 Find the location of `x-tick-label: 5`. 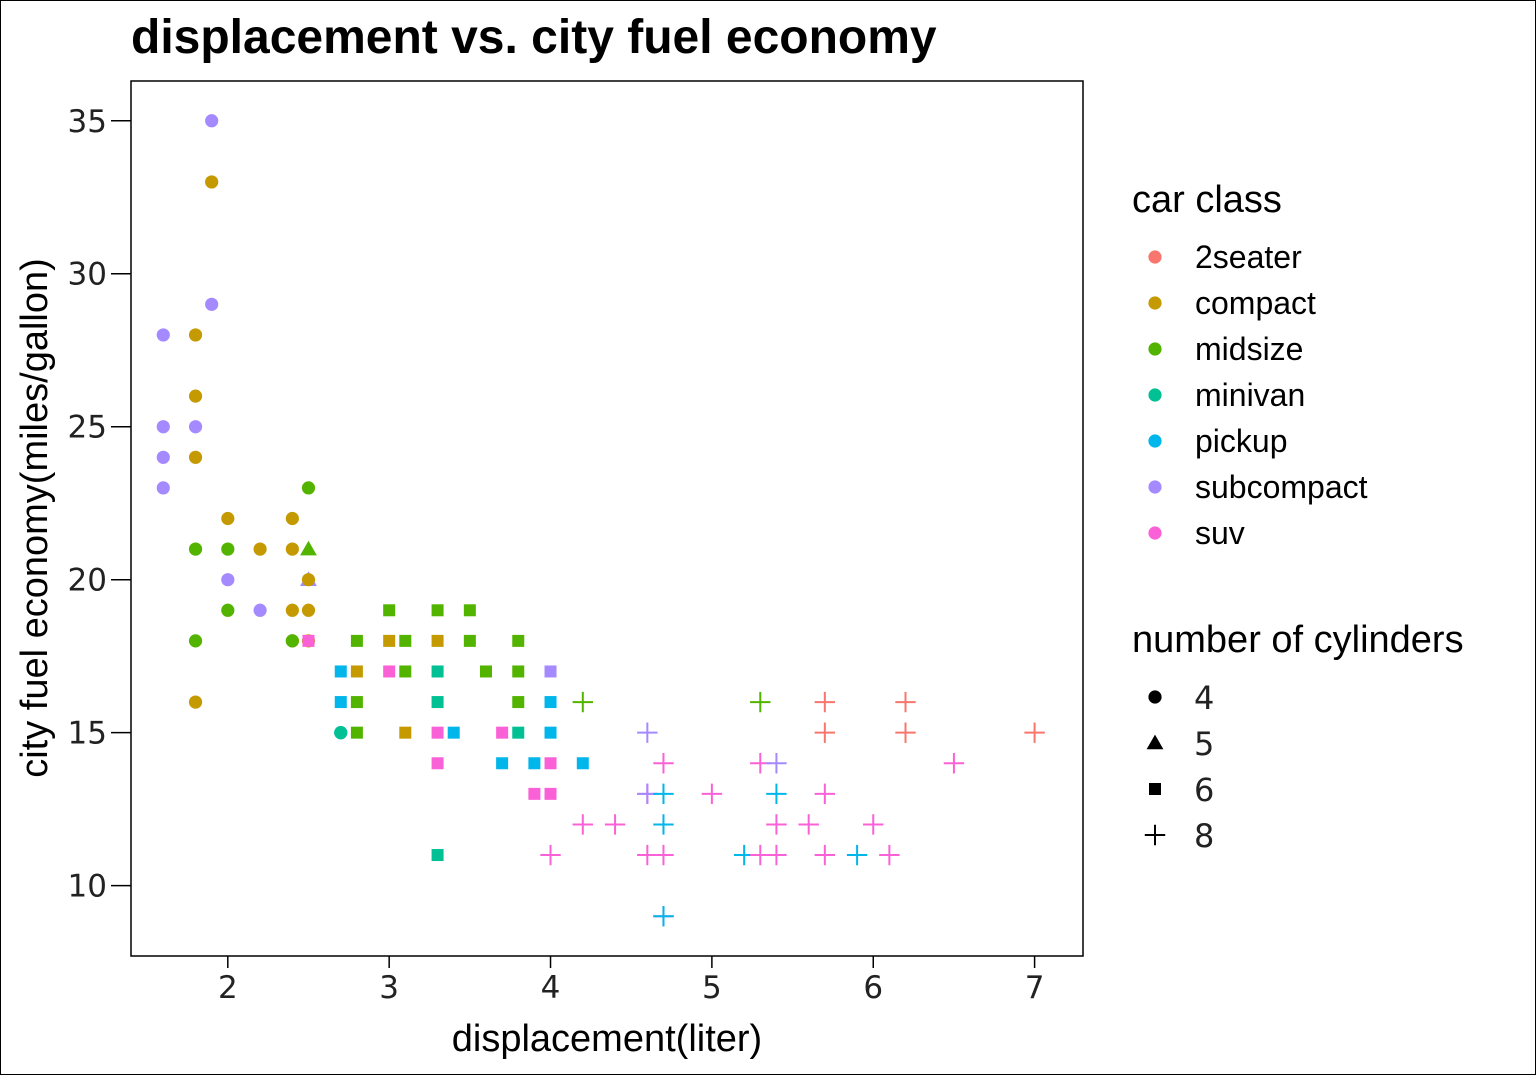

x-tick-label: 5 is located at coordinates (712, 988).